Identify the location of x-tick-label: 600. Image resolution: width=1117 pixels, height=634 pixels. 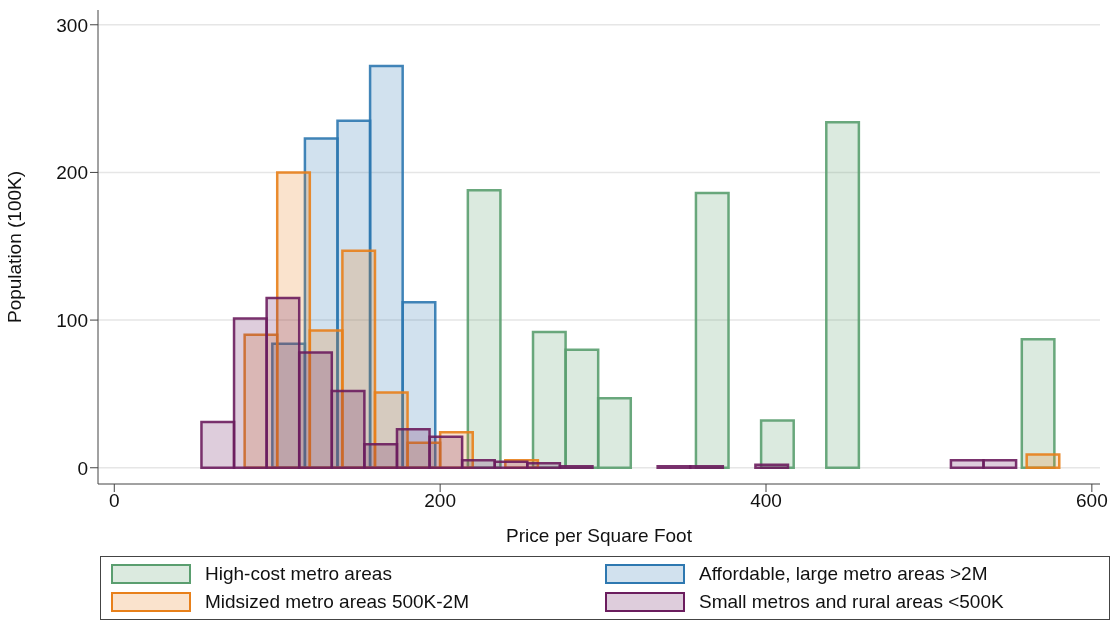
(1092, 501).